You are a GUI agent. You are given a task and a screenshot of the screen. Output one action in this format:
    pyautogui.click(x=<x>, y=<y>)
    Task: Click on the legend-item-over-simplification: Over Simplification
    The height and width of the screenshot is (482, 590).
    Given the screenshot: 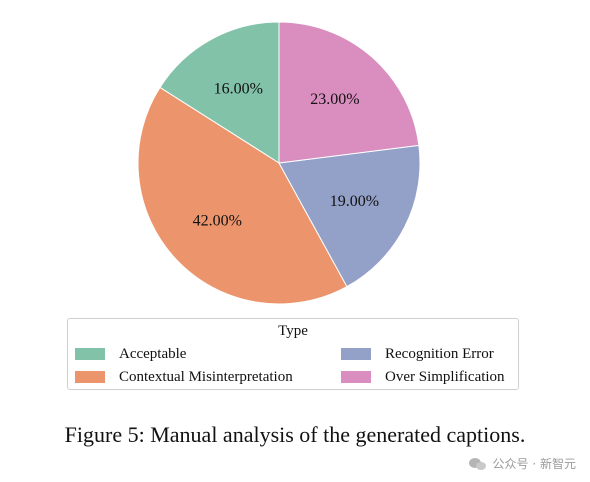 What is the action you would take?
    pyautogui.click(x=423, y=377)
    